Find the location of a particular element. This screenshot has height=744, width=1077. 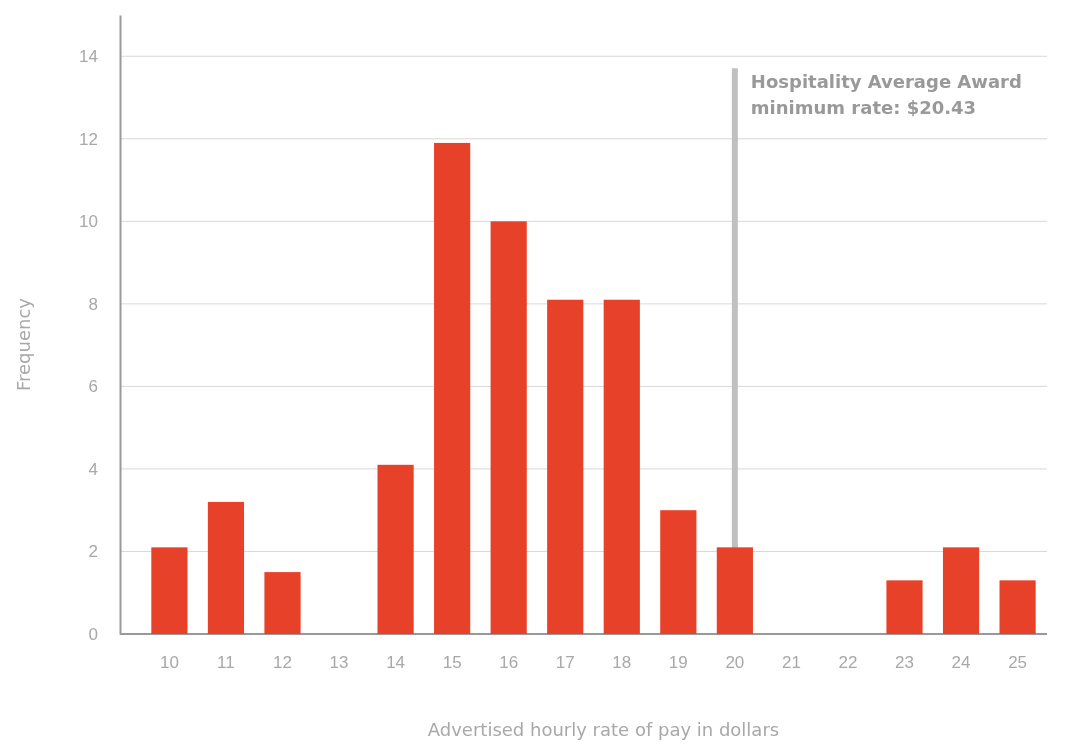

x-tick-label: 10 is located at coordinates (169, 663).